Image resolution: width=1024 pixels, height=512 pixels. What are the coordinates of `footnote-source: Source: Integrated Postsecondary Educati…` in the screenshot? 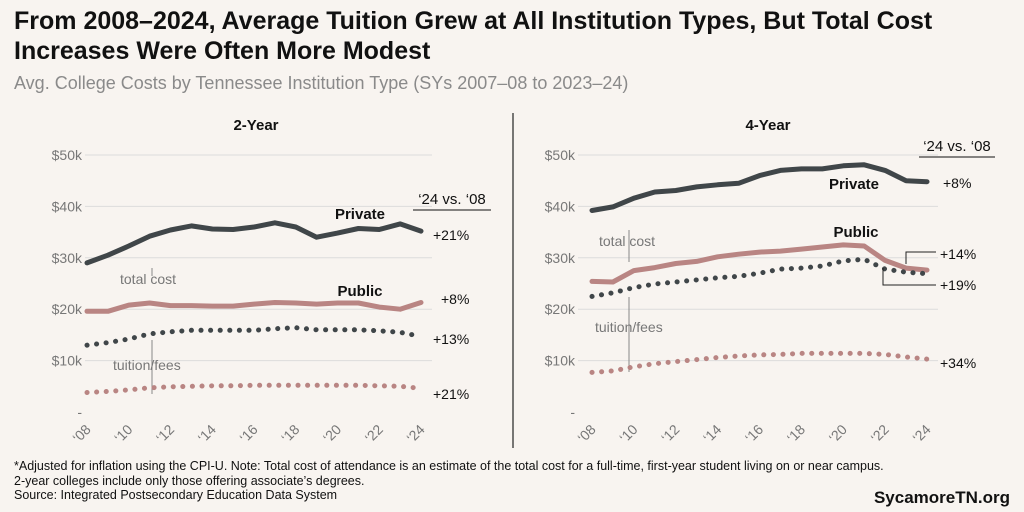 It's located at (176, 495).